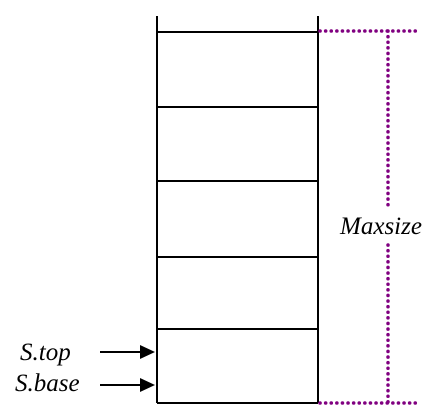 The width and height of the screenshot is (445, 419). I want to click on base-arrow-head, so click(147, 385).